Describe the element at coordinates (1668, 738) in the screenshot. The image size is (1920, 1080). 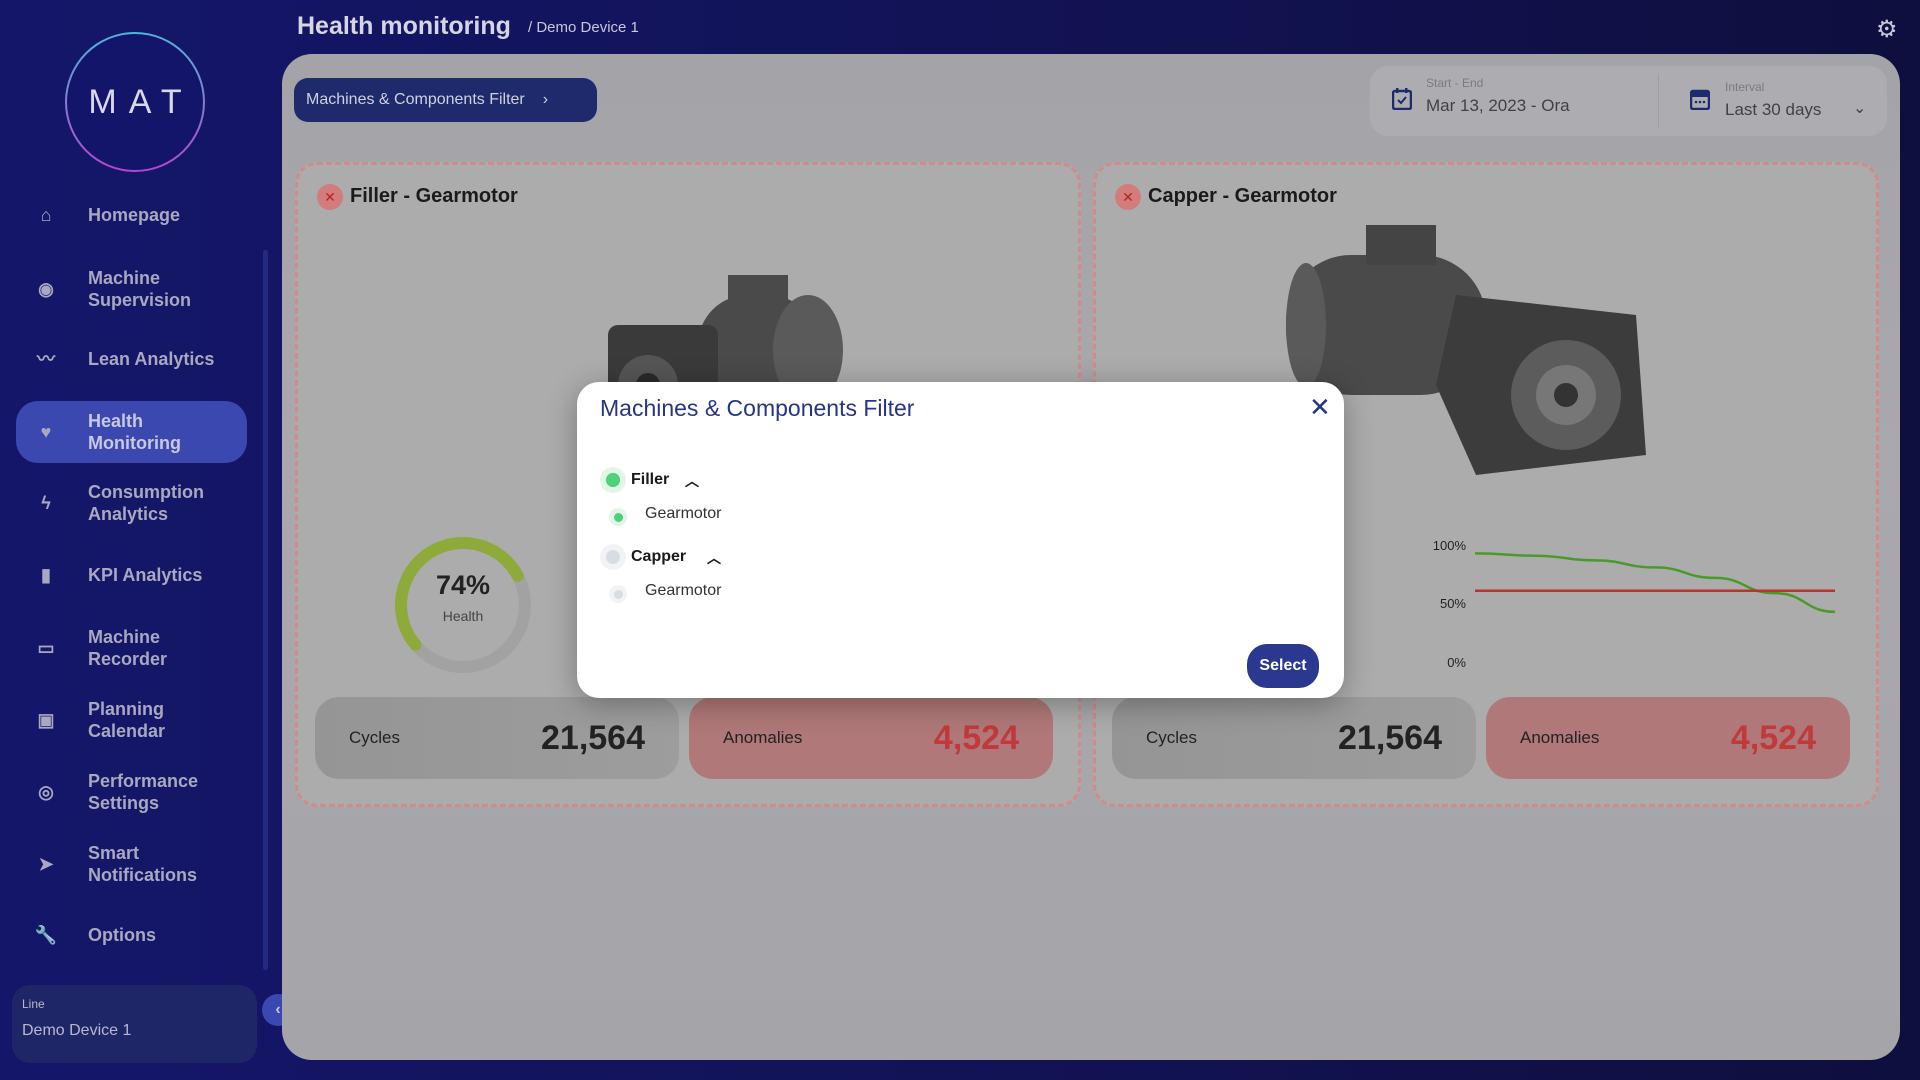
I see `capper-anomalies: Anomalies 4,524` at that location.